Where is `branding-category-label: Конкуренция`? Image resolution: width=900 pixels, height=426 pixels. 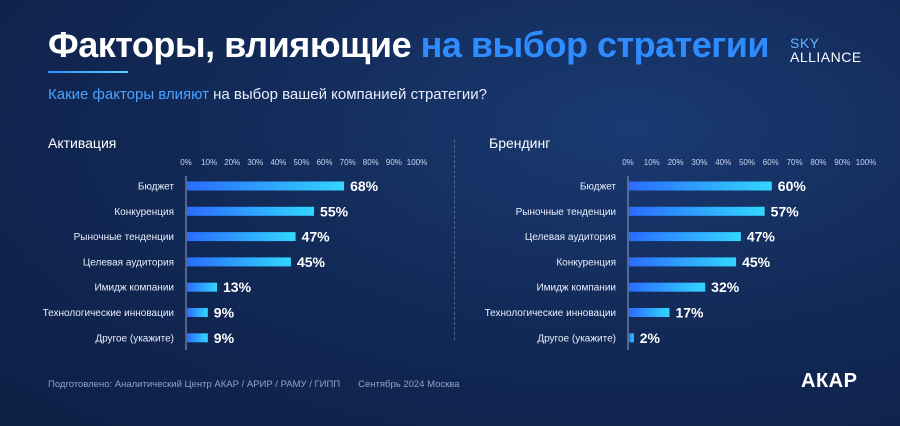
branding-category-label: Конкуренция is located at coordinates (586, 262).